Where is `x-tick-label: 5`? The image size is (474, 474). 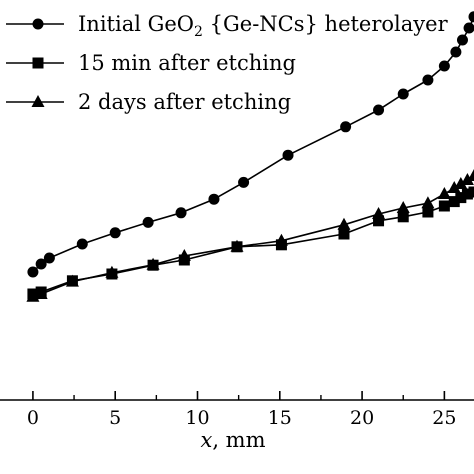
x-tick-label: 5 is located at coordinates (115, 418).